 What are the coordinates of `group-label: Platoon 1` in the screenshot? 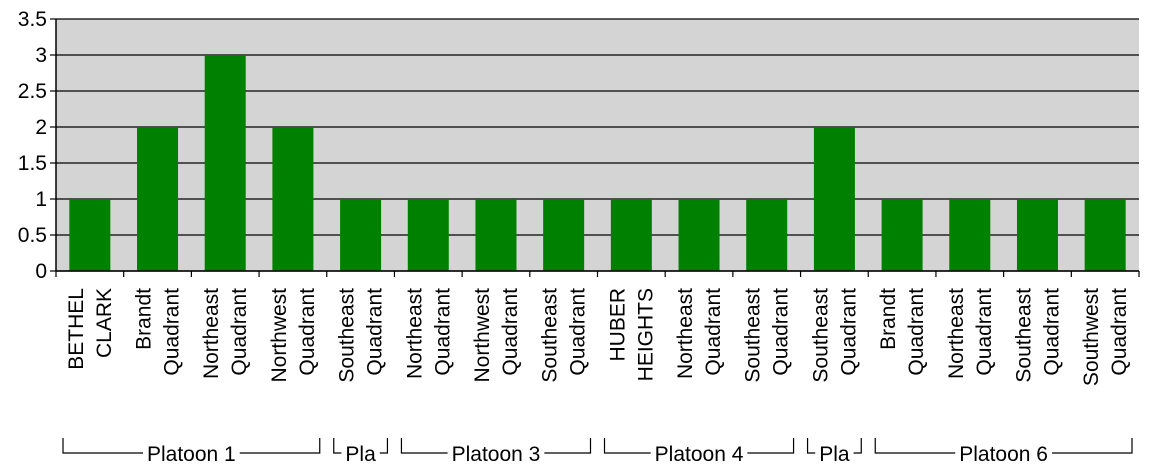 It's located at (191, 454).